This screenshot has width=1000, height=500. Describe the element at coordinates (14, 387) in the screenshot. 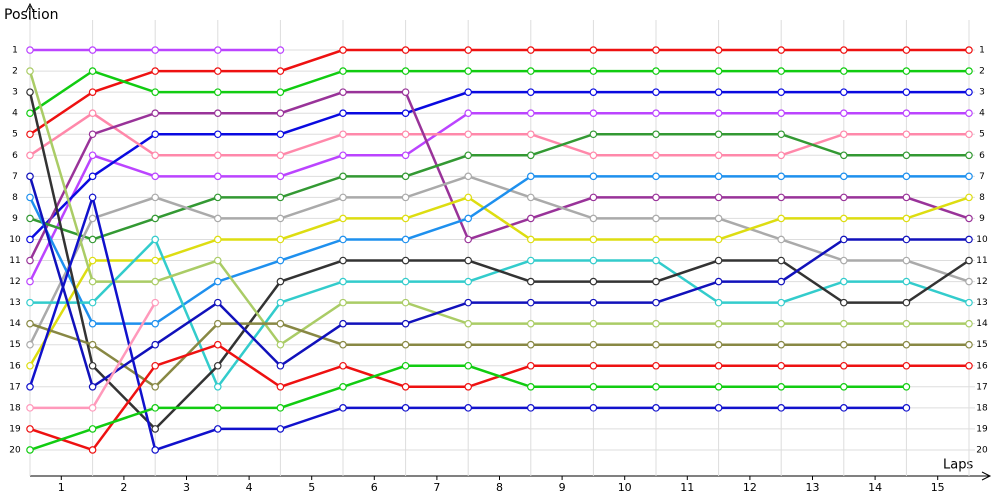

I see `y-tick-label: 17` at that location.